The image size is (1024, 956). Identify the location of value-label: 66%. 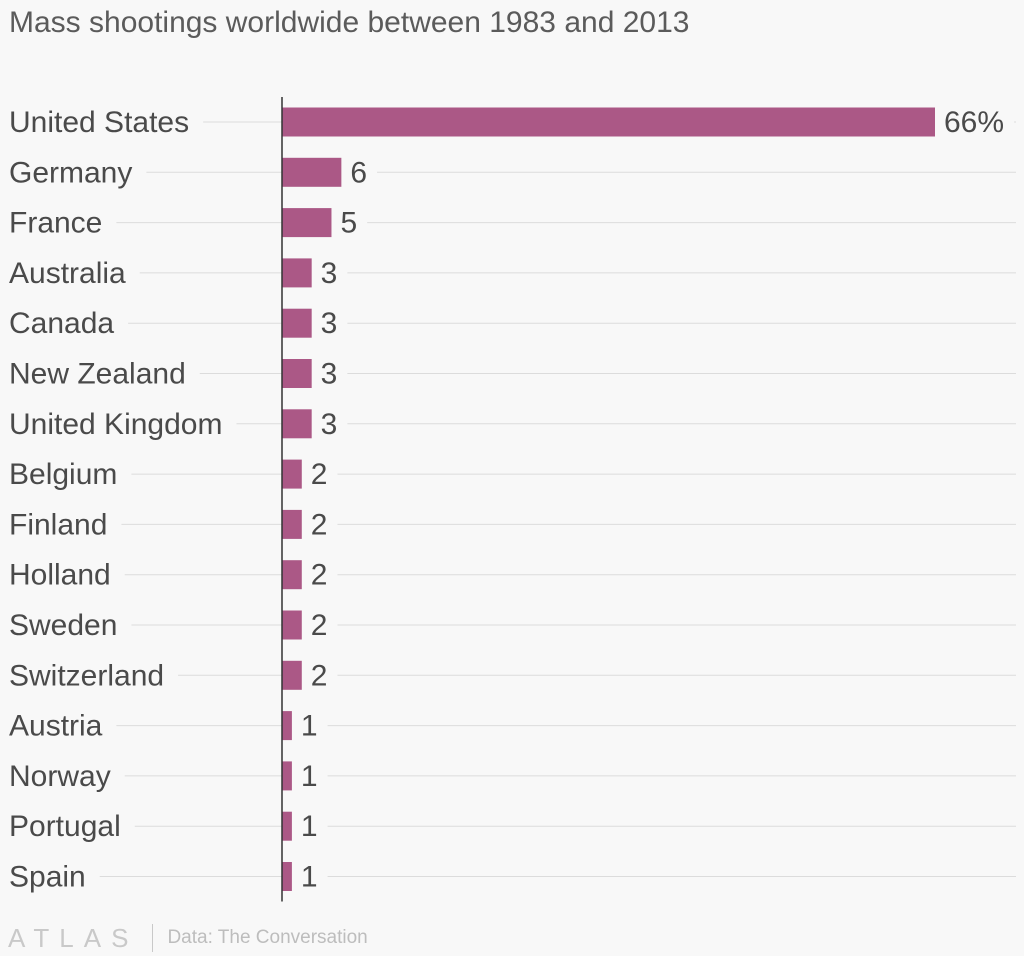
(974, 122).